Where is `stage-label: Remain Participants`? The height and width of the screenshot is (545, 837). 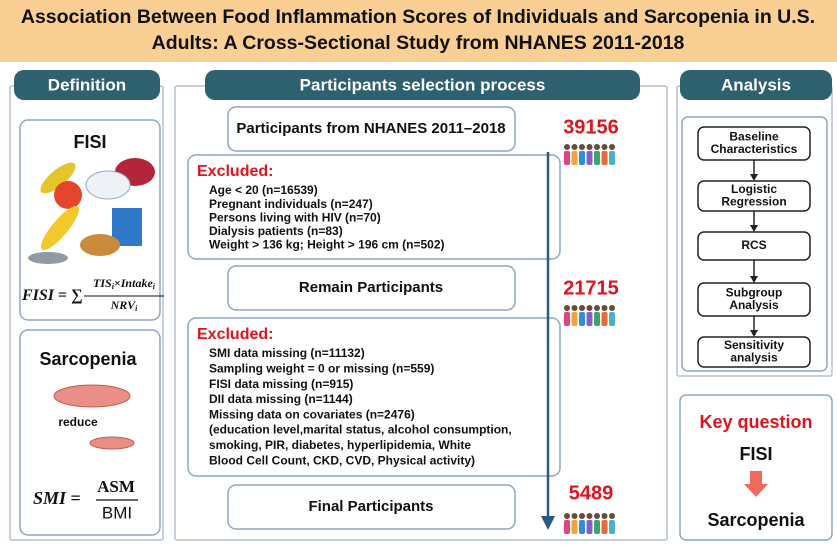
stage-label: Remain Participants is located at coordinates (371, 287).